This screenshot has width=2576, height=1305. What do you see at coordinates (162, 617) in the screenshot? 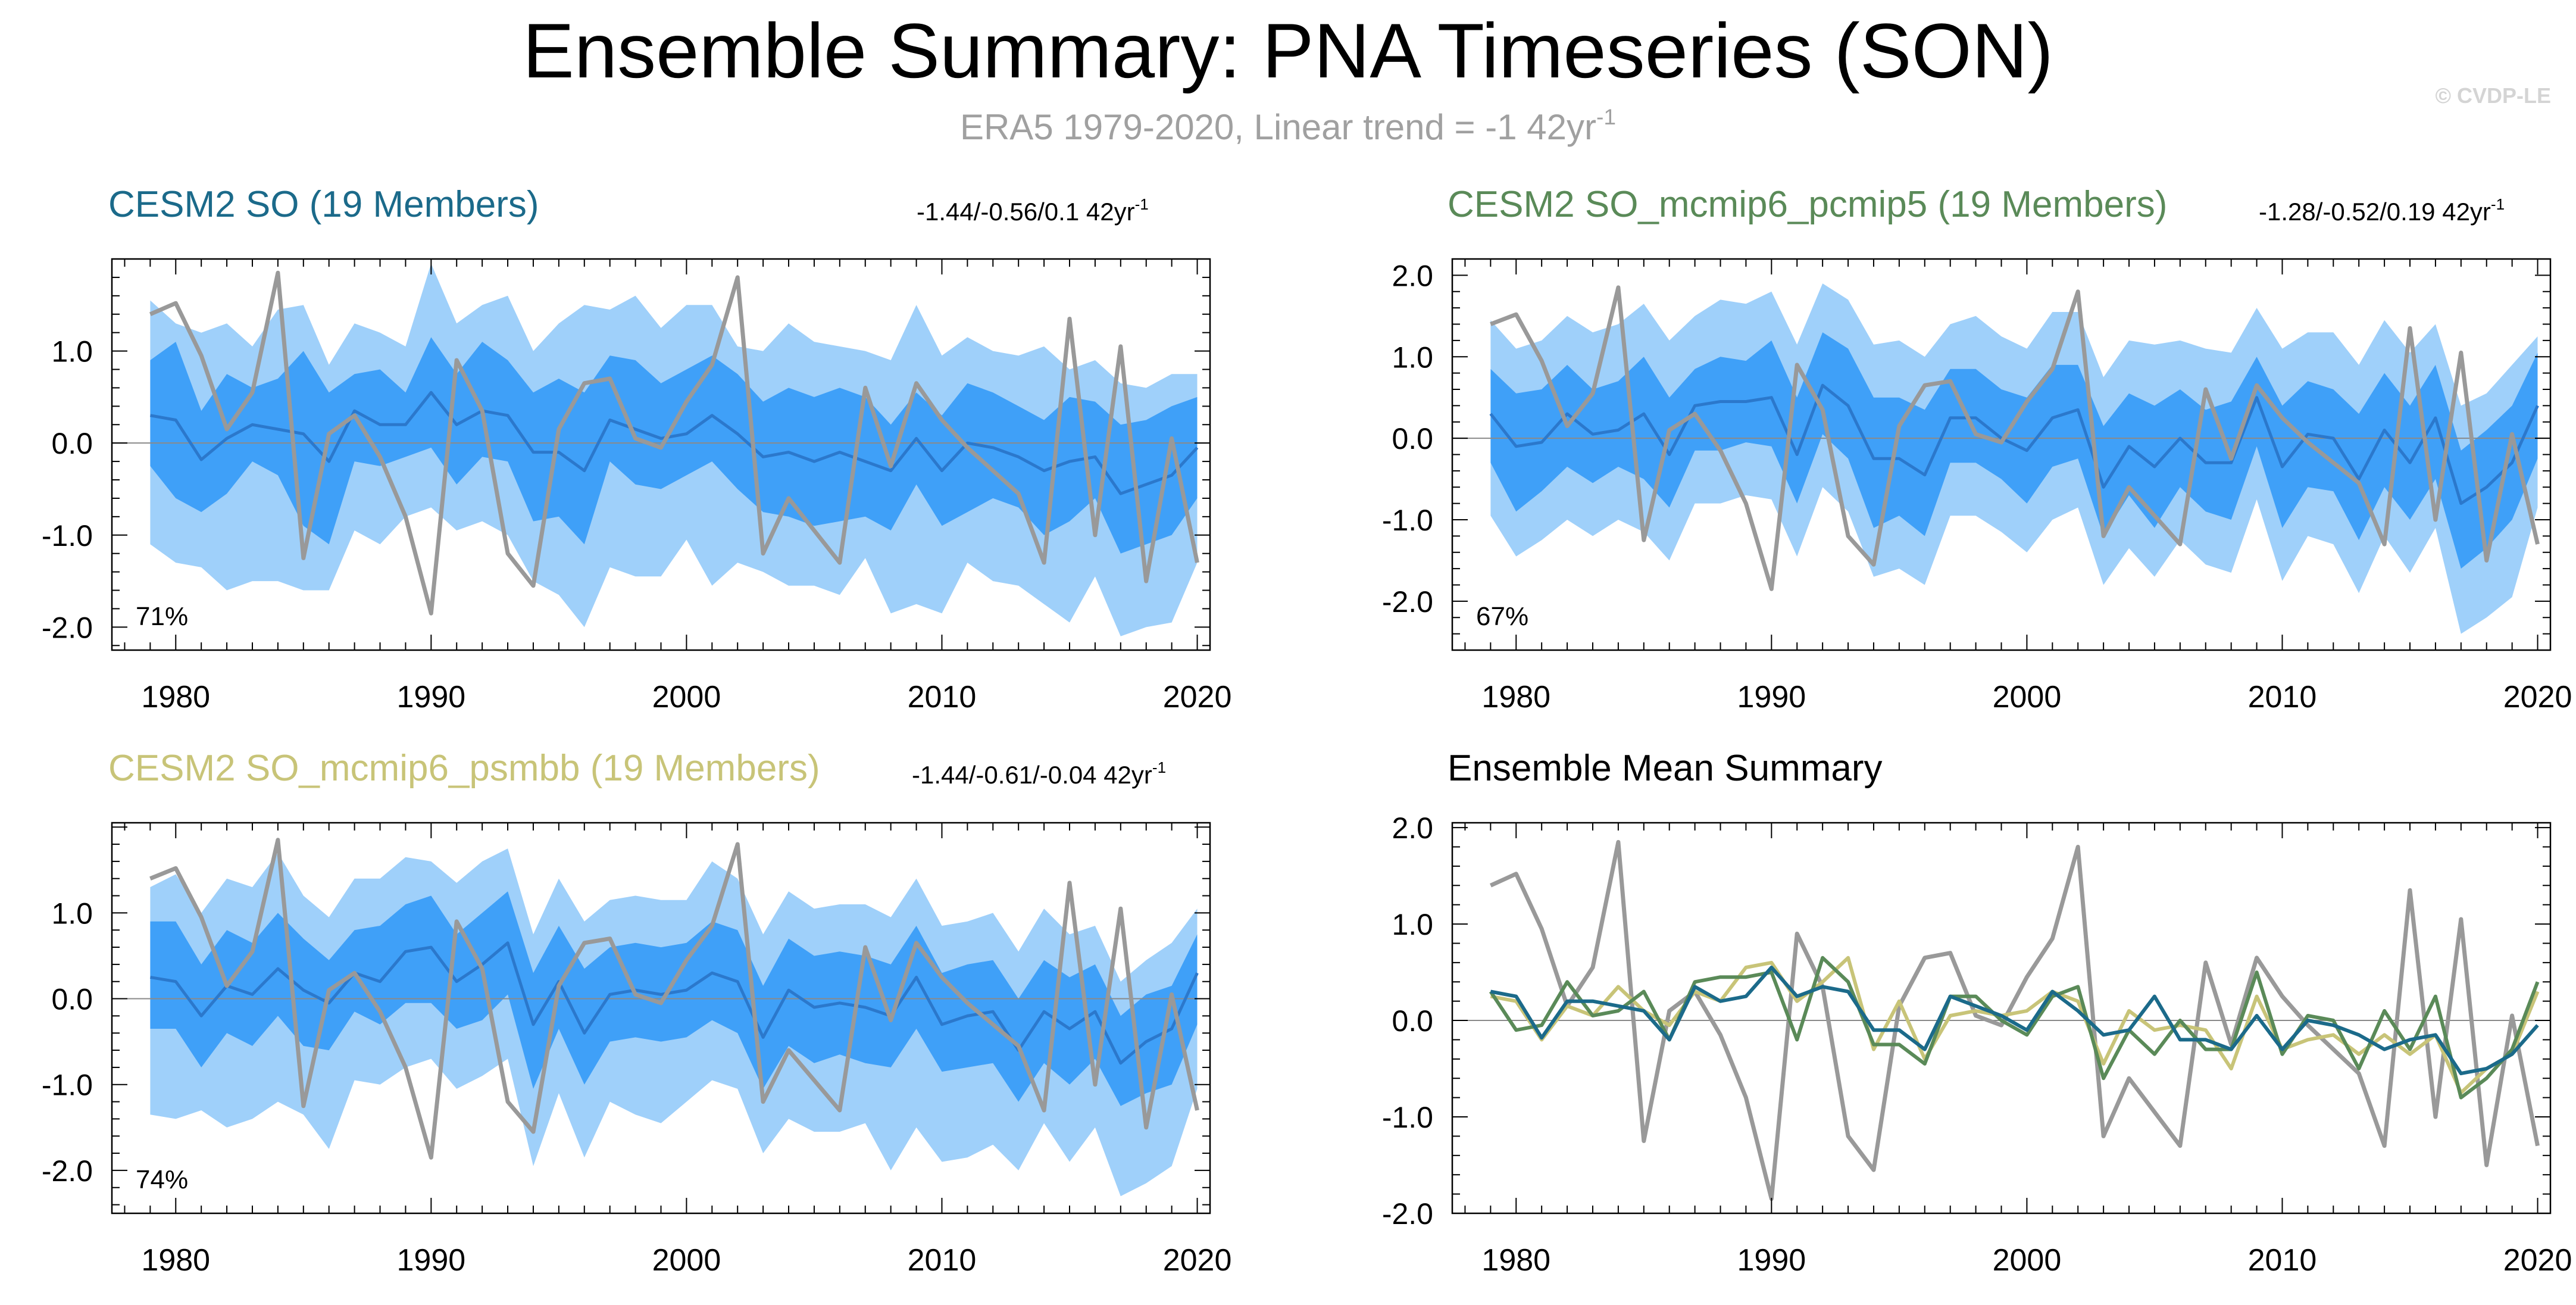
I see `percent-label: 71%` at bounding box center [162, 617].